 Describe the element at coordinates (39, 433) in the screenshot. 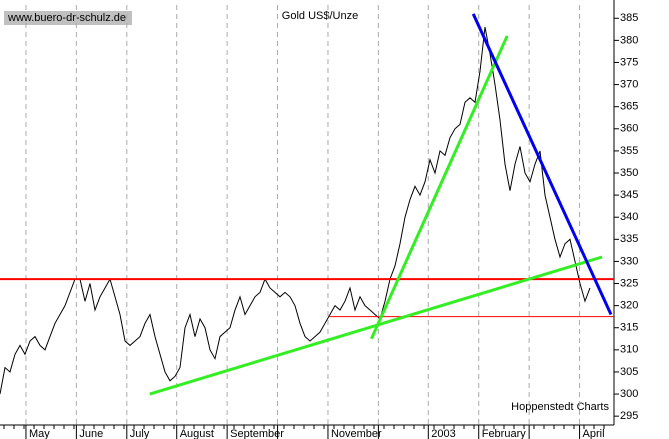

I see `x-tick-label: May` at that location.